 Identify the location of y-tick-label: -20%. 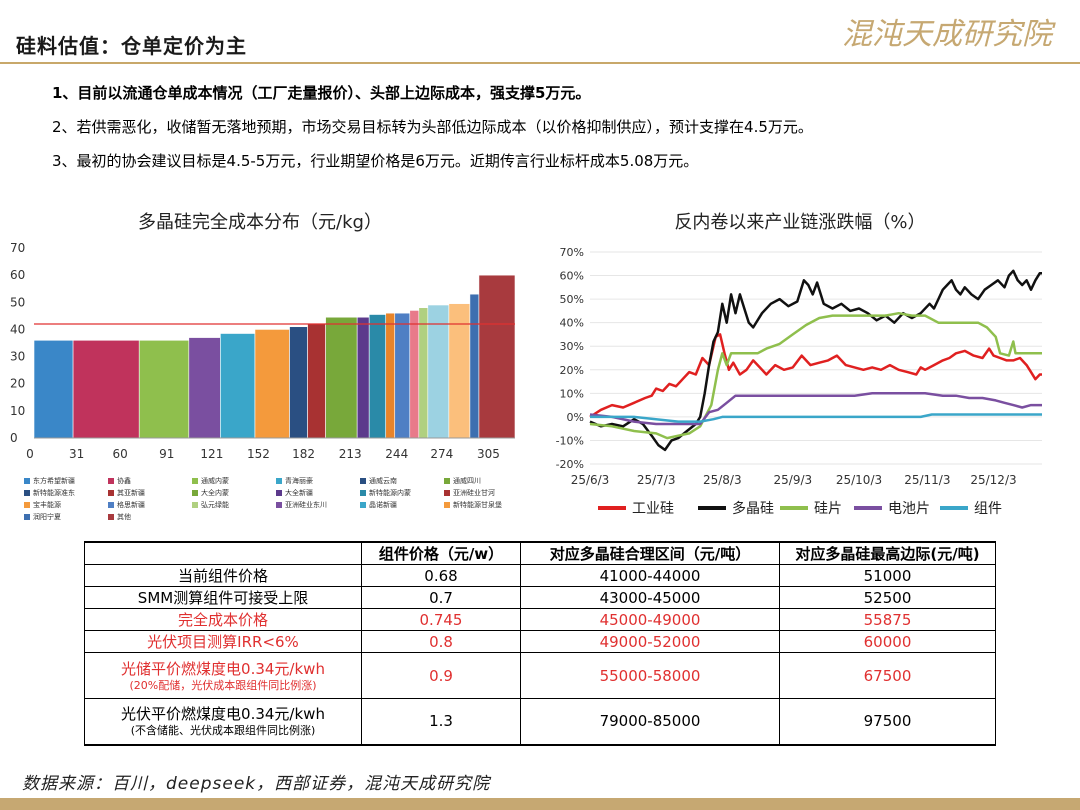
(570, 464).